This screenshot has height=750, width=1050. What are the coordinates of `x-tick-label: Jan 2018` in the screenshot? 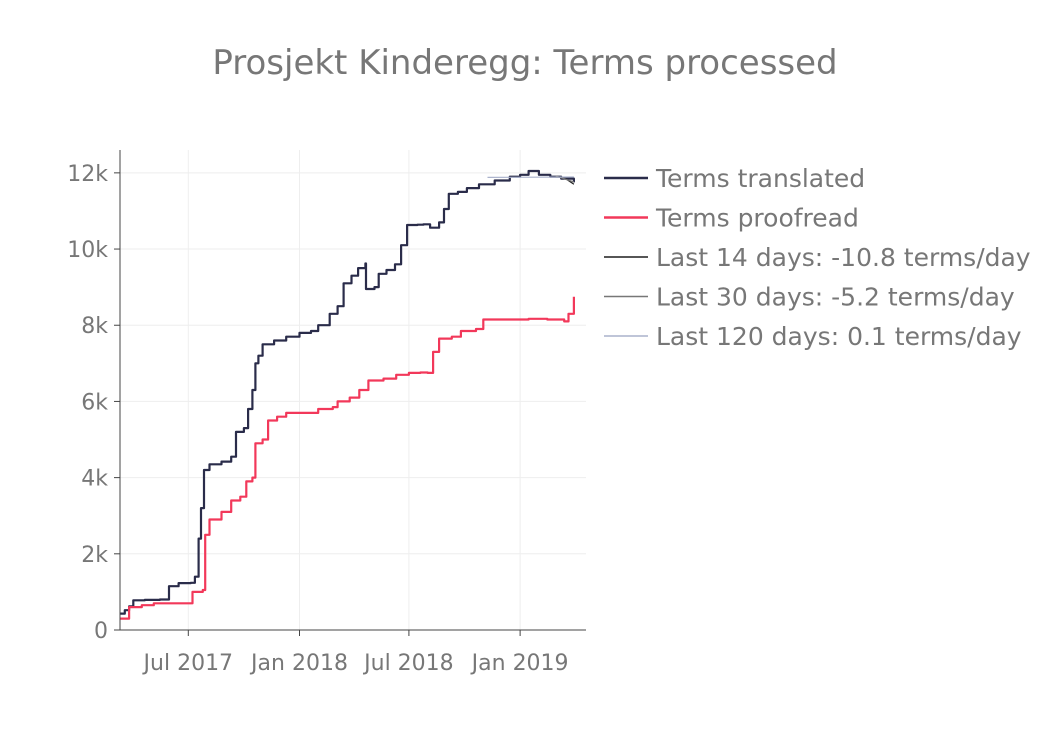 It's located at (298, 663).